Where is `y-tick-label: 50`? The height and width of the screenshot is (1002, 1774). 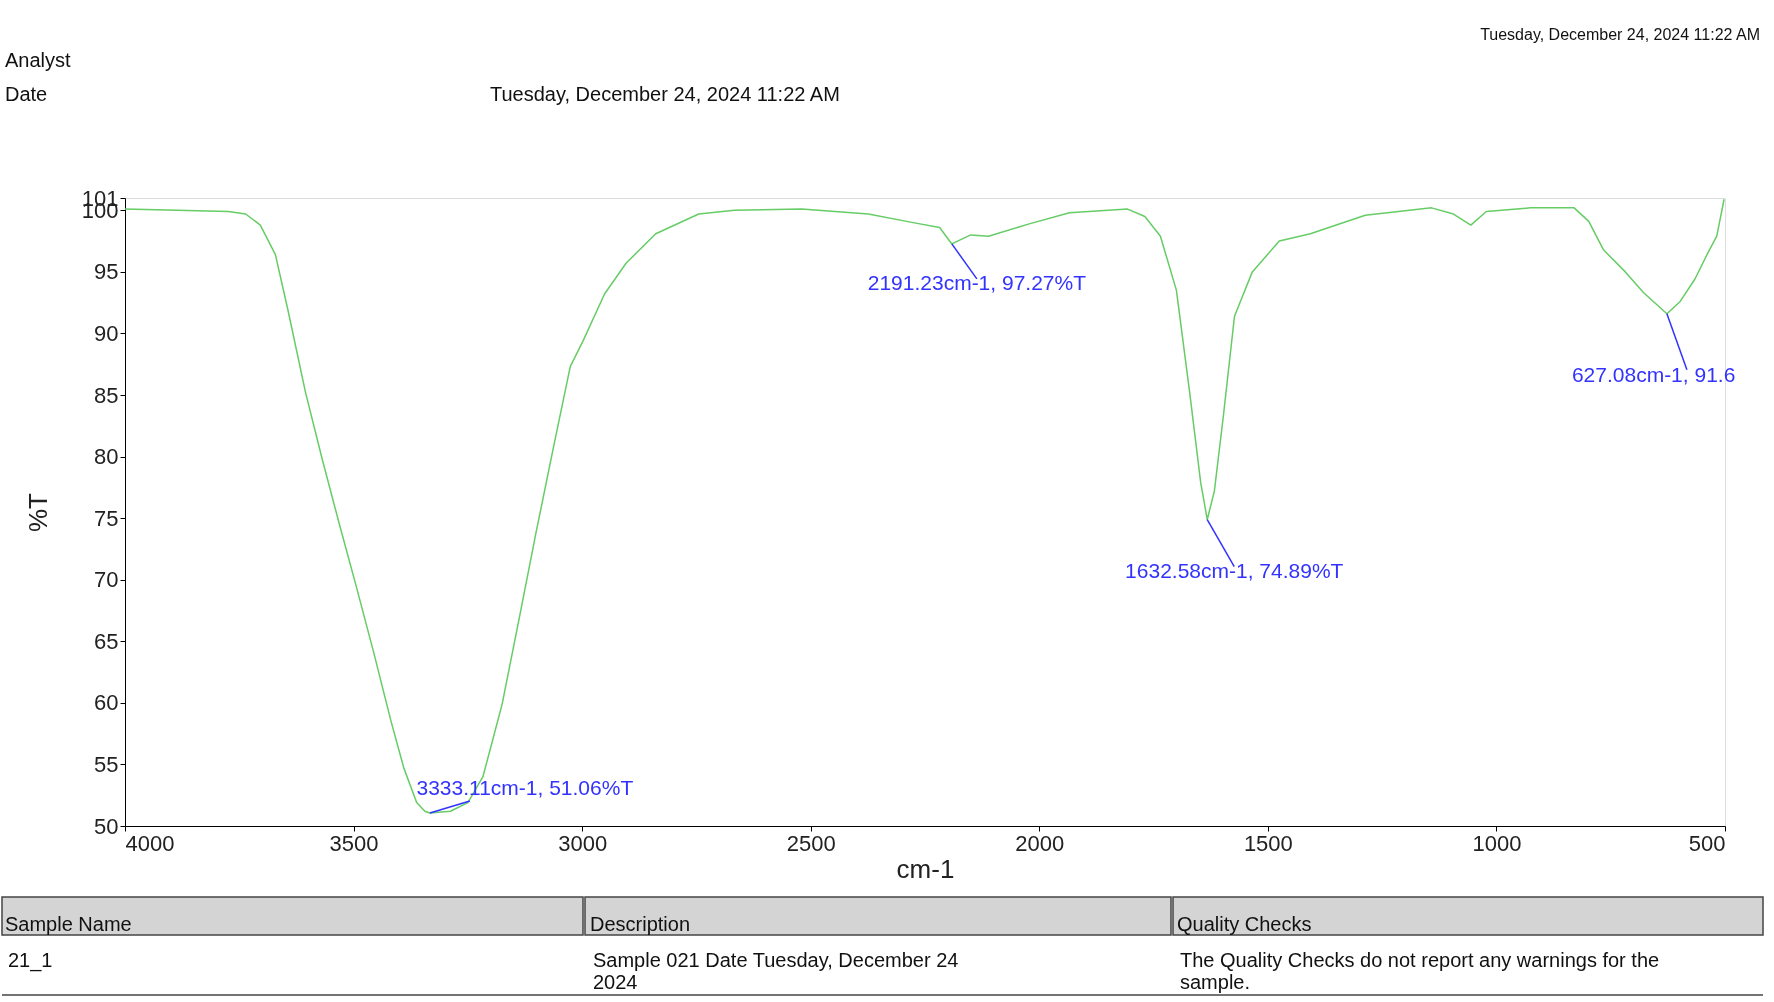
y-tick-label: 50 is located at coordinates (106, 826).